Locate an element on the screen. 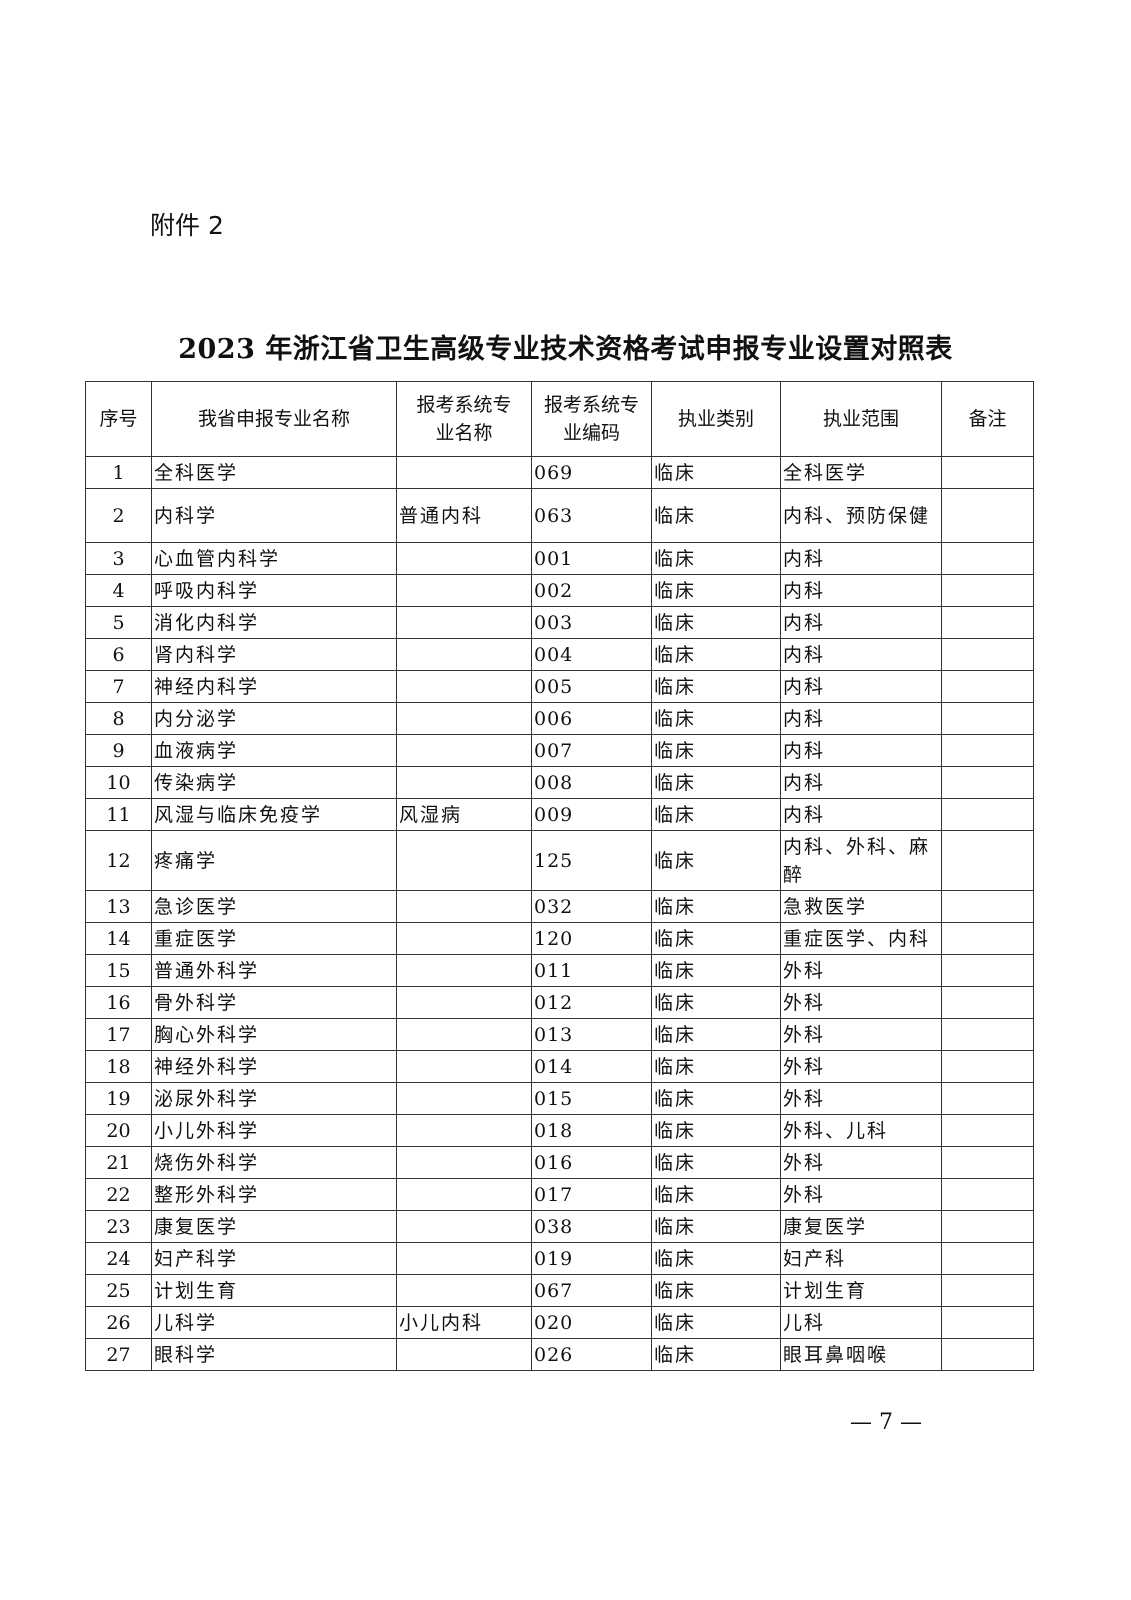 The image size is (1131, 1600). province-specialty-name: 急诊医学 is located at coordinates (274, 906).